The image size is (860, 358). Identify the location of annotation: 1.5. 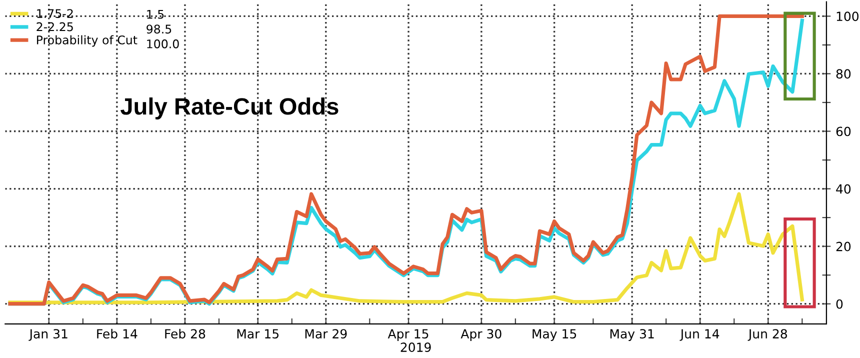
(155, 14).